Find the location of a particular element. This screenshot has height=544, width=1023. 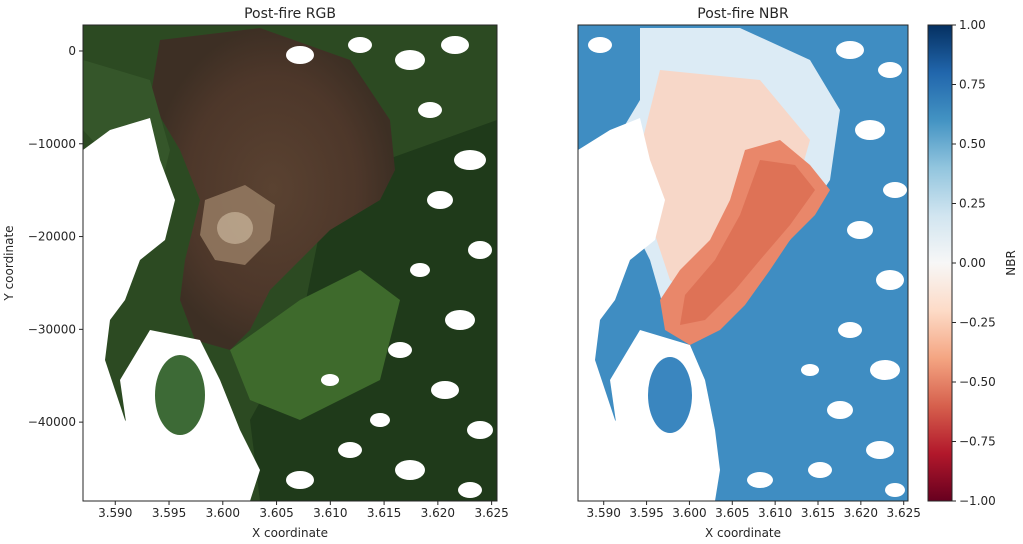

nbr-pale-red is located at coordinates (725, 185).